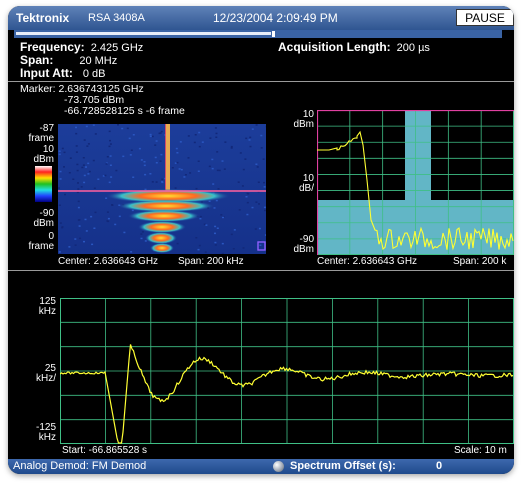 This screenshot has width=523, height=484. I want to click on acq-length-setting: Acquisition Length: 200 µs, so click(354, 48).